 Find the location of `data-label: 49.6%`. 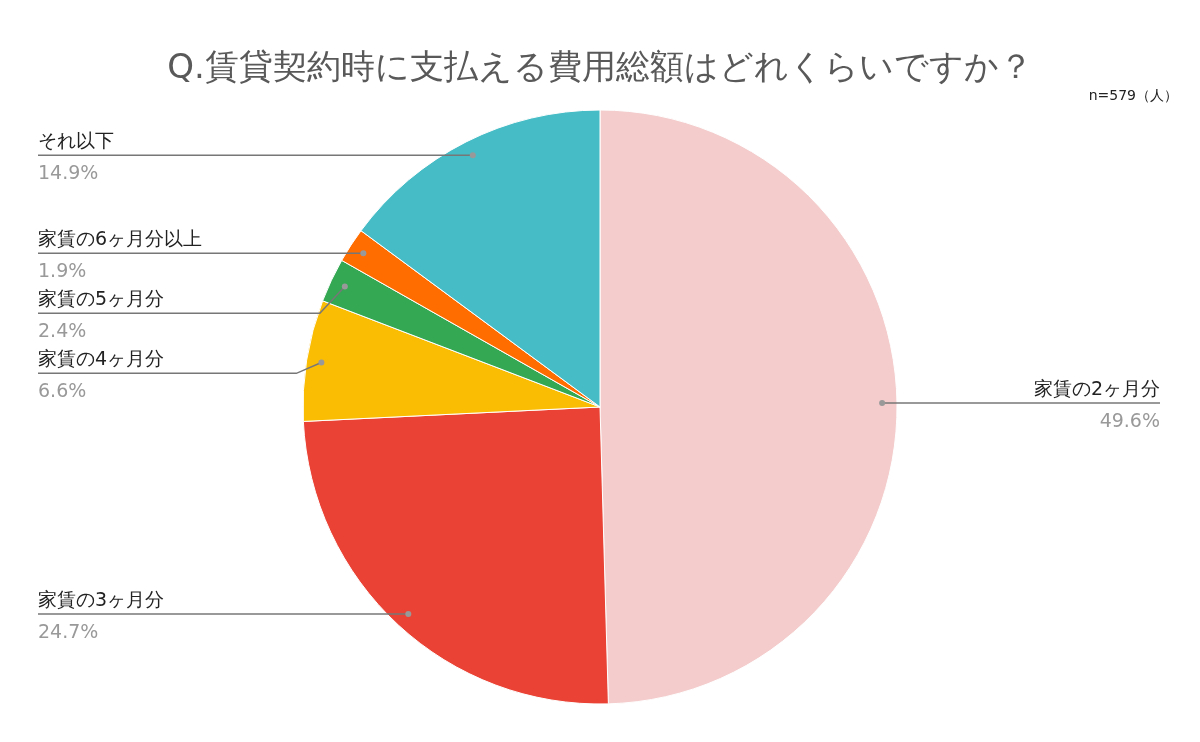

data-label: 49.6% is located at coordinates (1129, 420).